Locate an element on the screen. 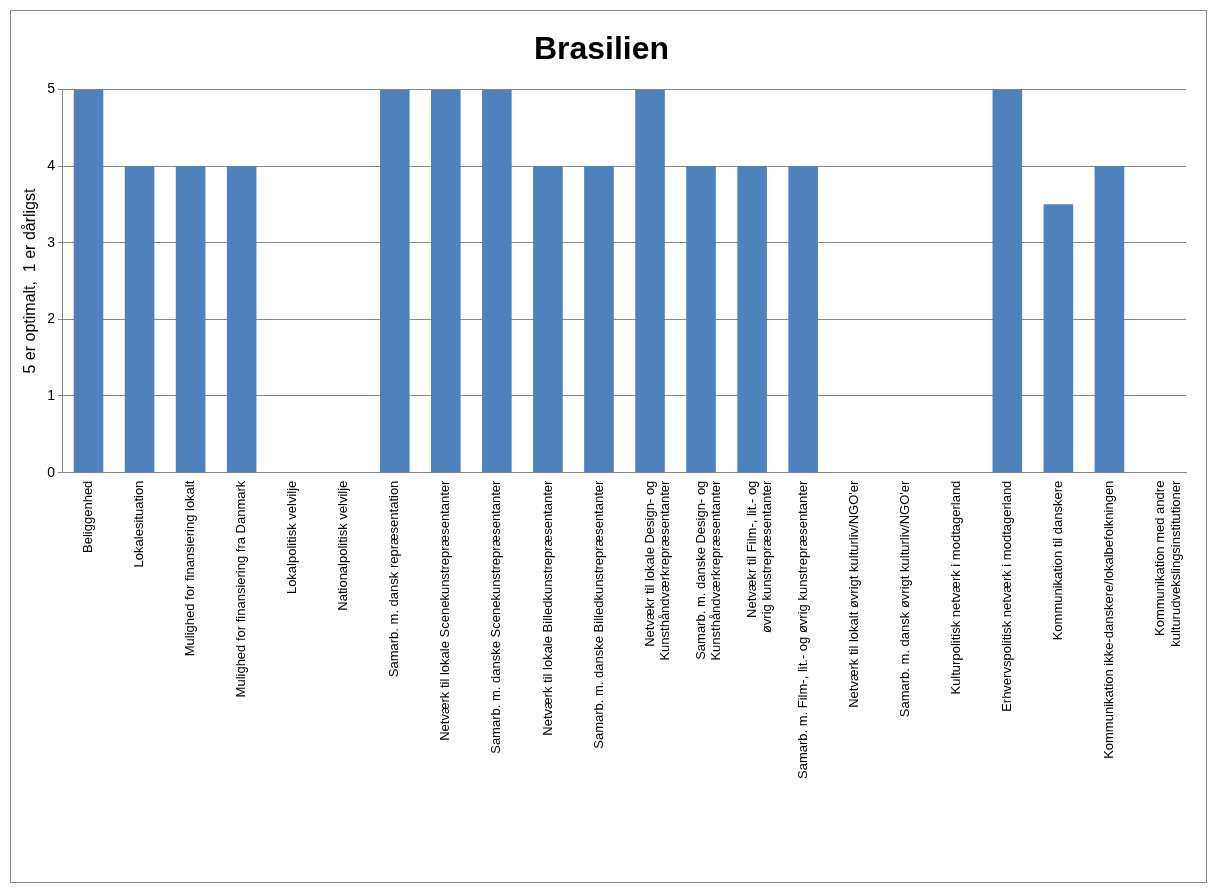 The width and height of the screenshot is (1217, 893). x-tick-label: Kulturpolitisk netværk i modtagerland is located at coordinates (955, 587).